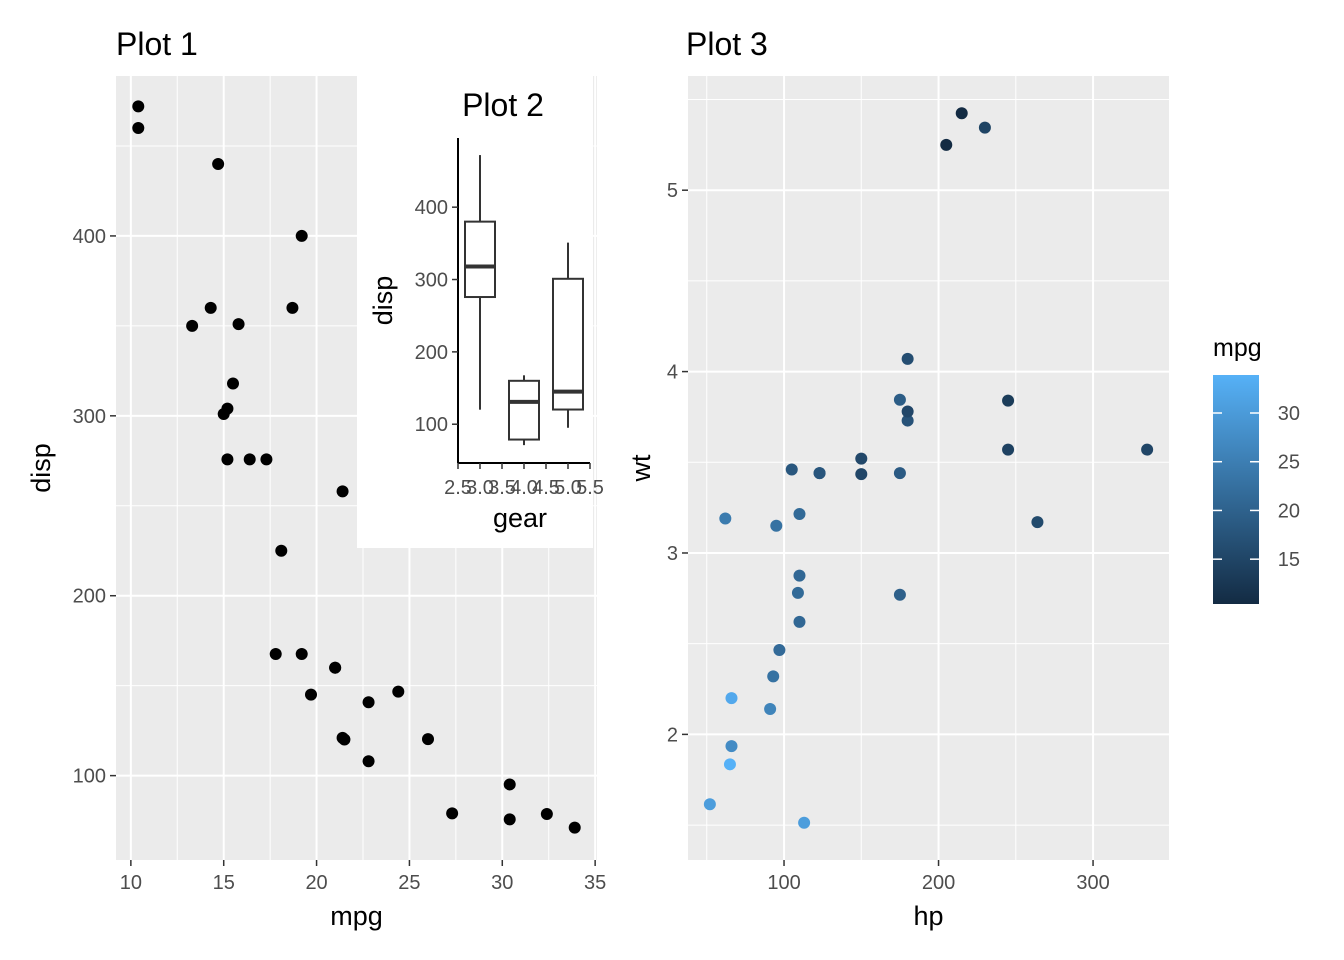  Describe the element at coordinates (672, 735) in the screenshot. I see `plot-3-y-tick-label: 2` at that location.